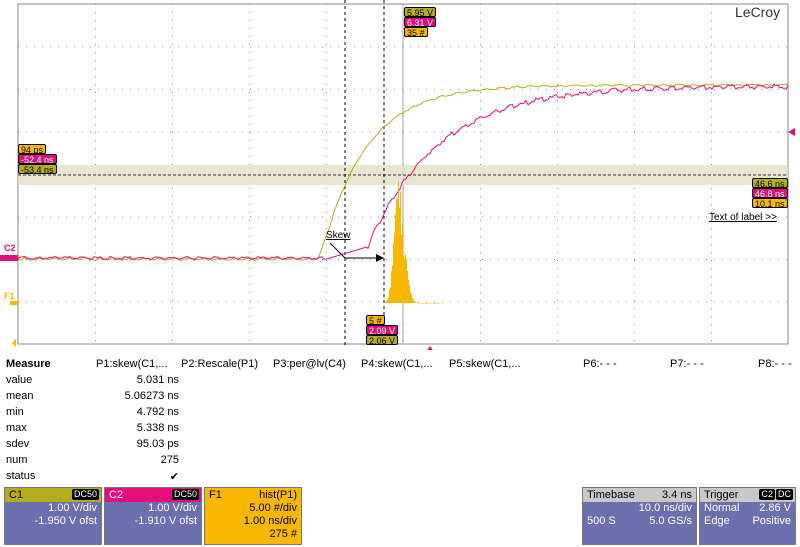  I want to click on left-readout-c2: -52.4 ns, so click(37, 159).